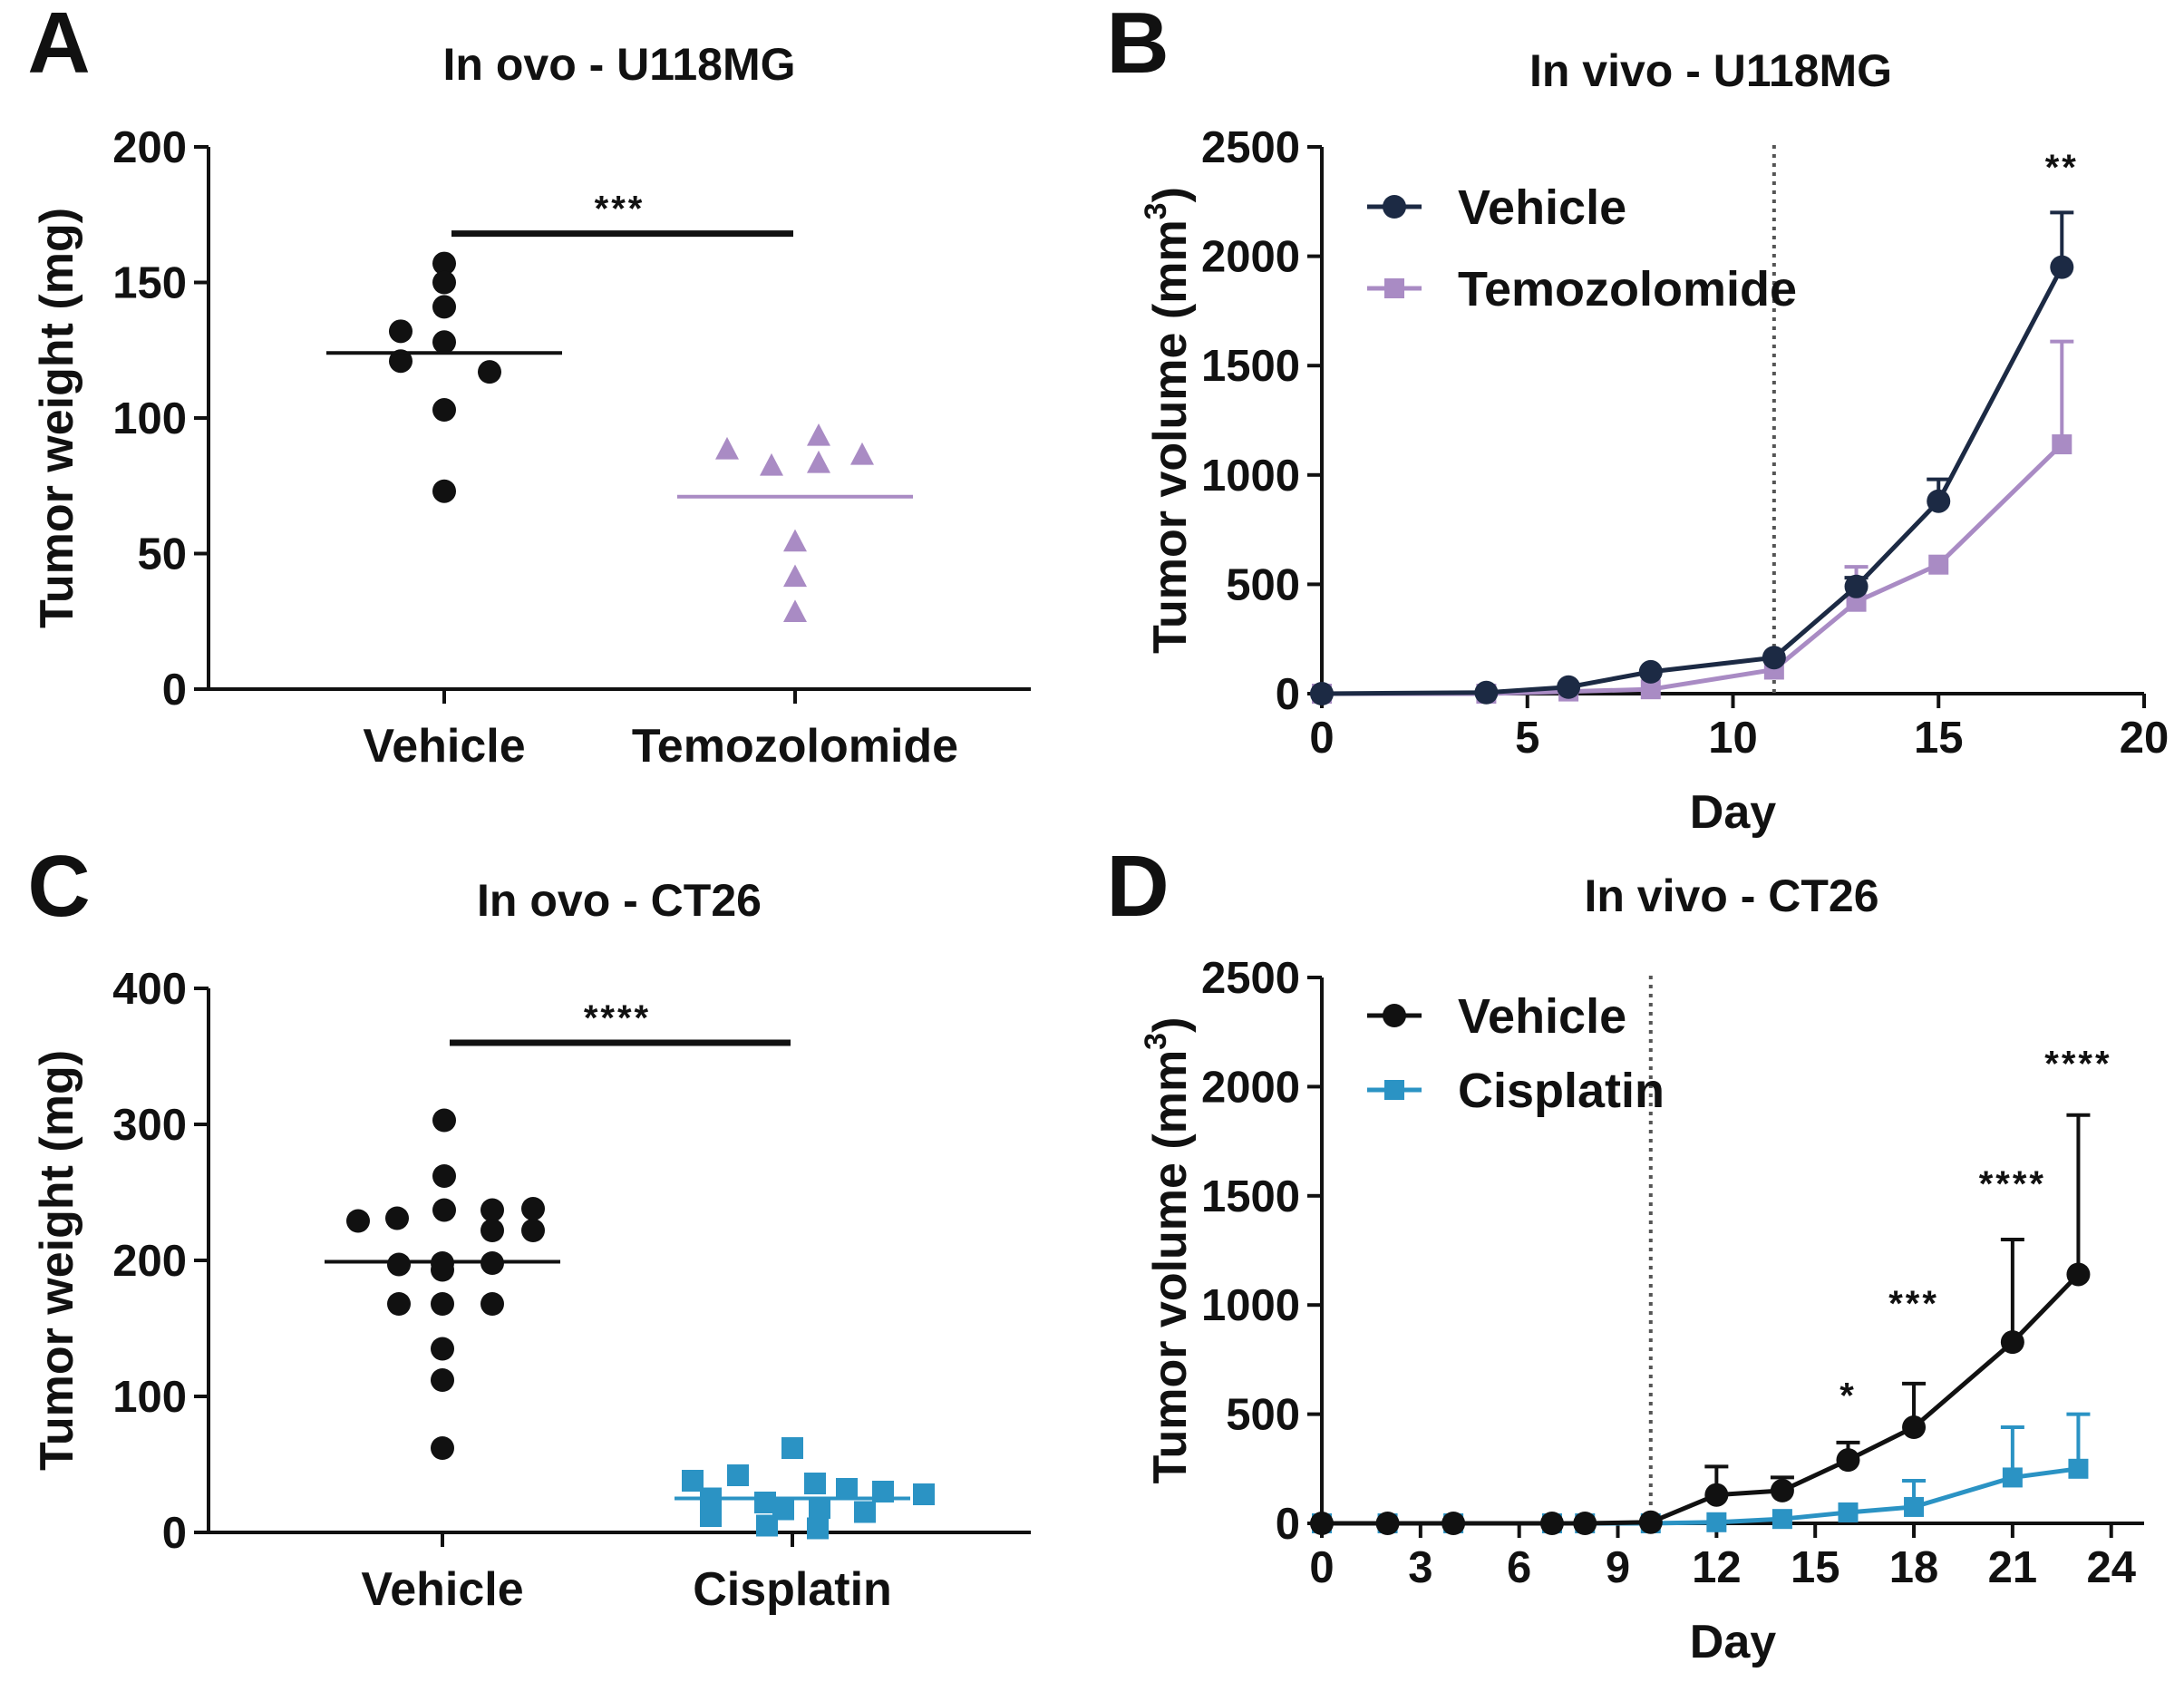 The width and height of the screenshot is (2184, 1692). I want to click on y-tick-label: 300, so click(149, 1126).